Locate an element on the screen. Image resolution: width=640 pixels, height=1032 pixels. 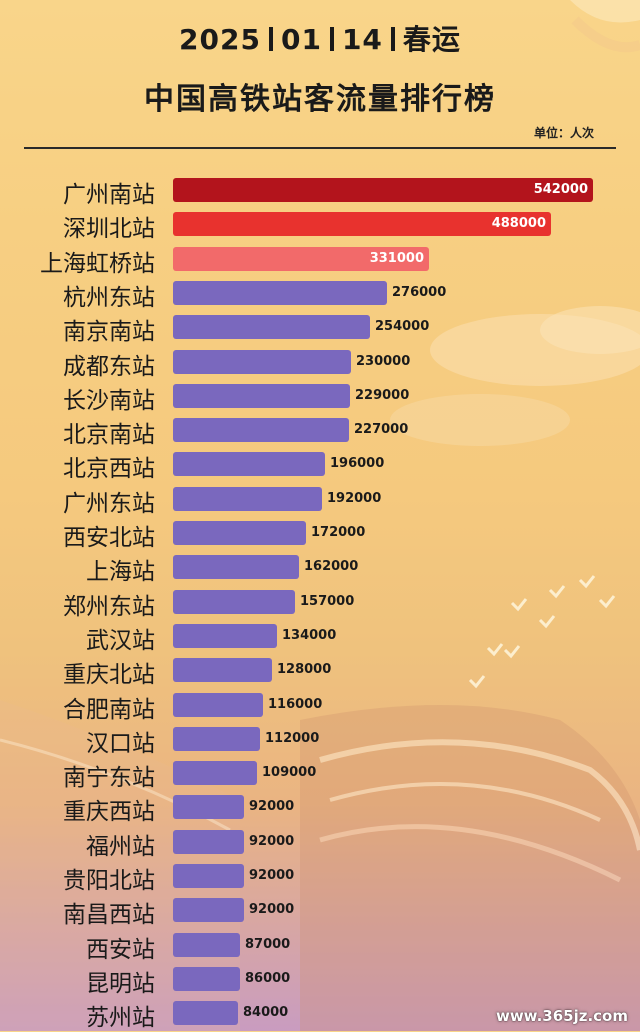
category-label: 上海站 is located at coordinates (120, 572).